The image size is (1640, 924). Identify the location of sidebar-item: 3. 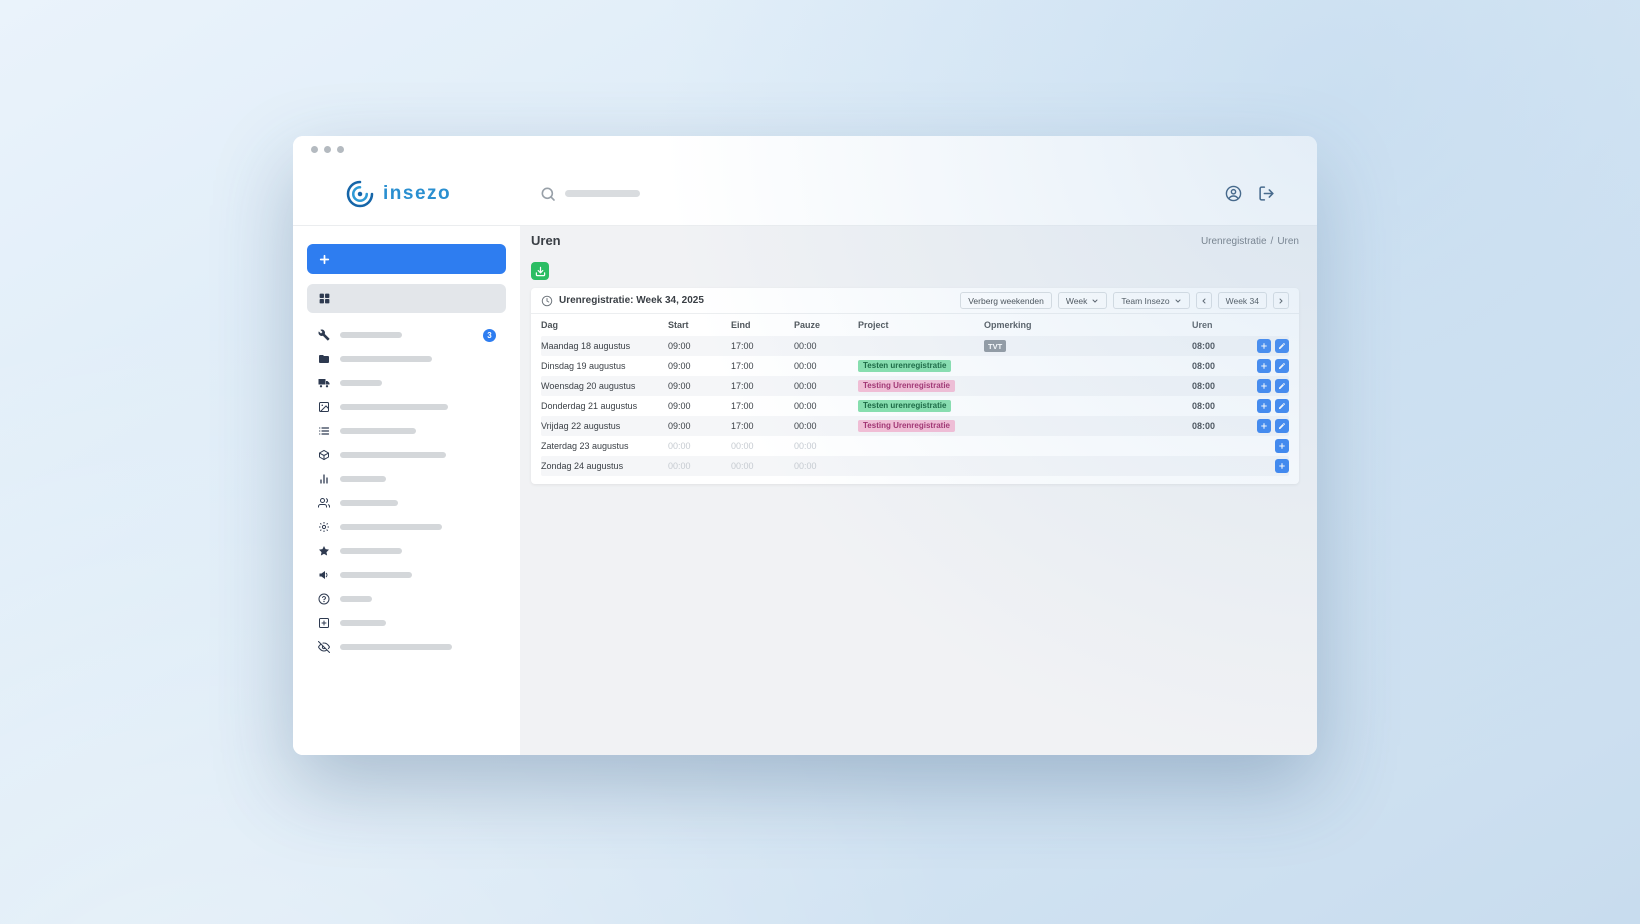
(406, 335).